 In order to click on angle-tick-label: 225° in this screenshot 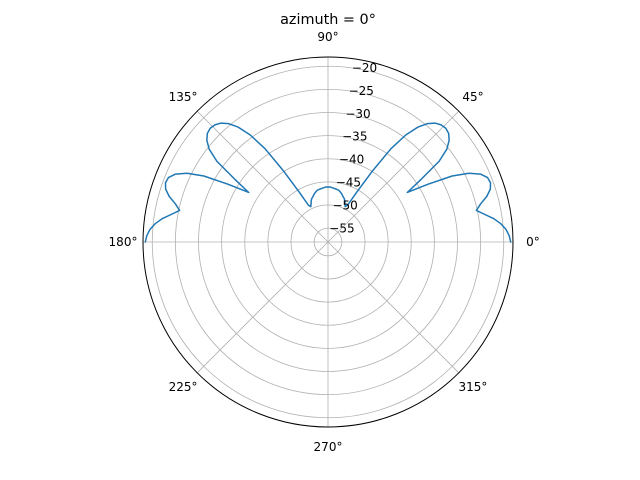, I will do `click(183, 387)`.